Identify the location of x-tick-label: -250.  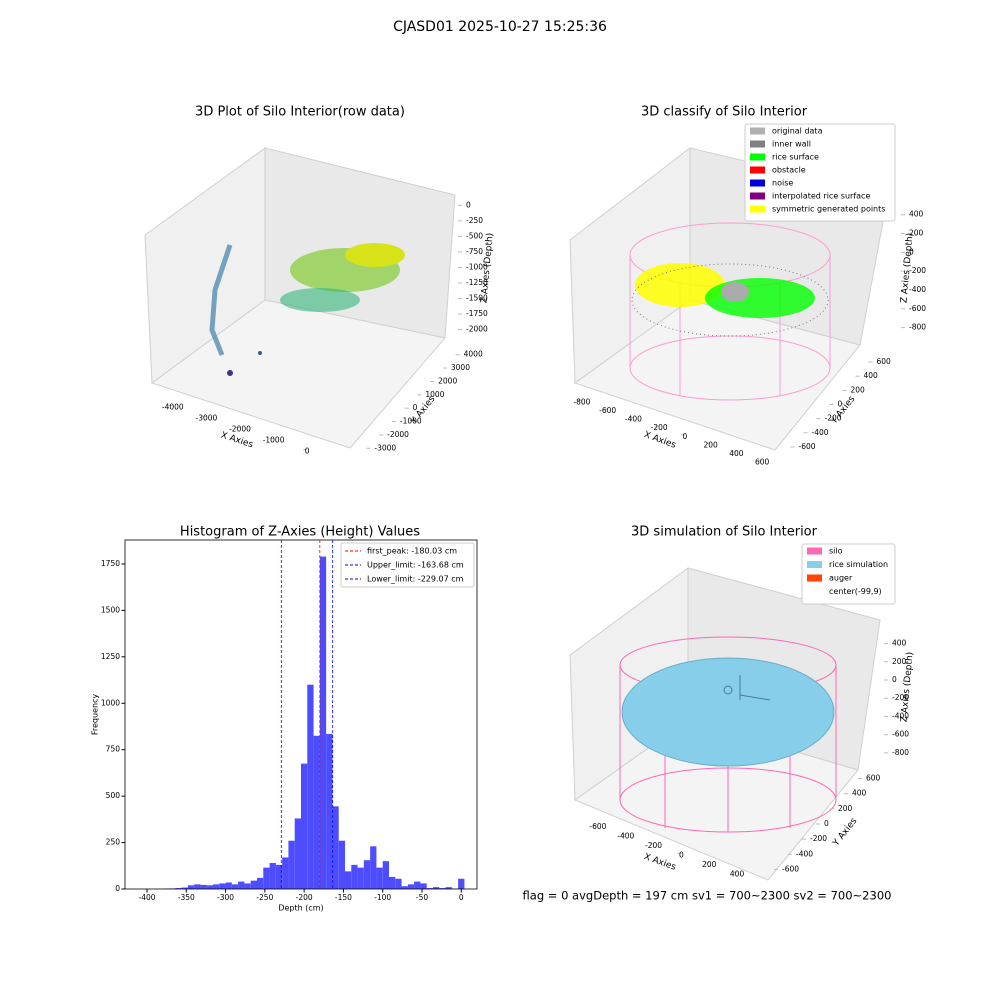
(264, 897).